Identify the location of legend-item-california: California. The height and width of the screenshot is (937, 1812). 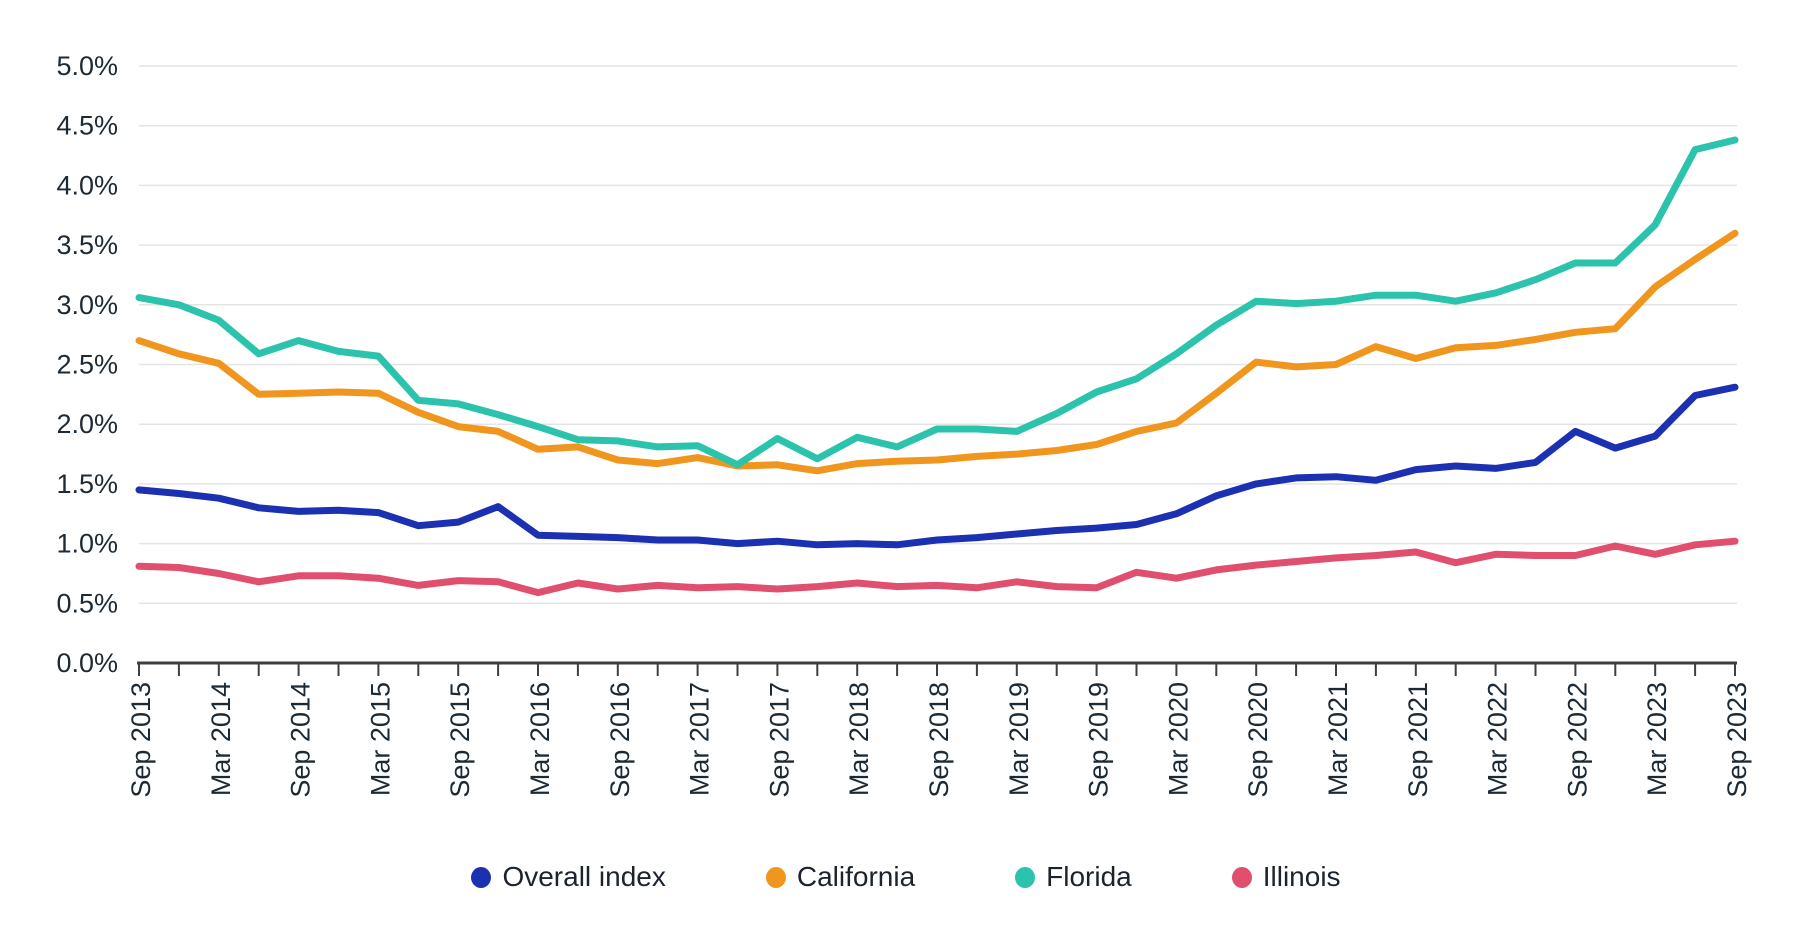
(840, 876).